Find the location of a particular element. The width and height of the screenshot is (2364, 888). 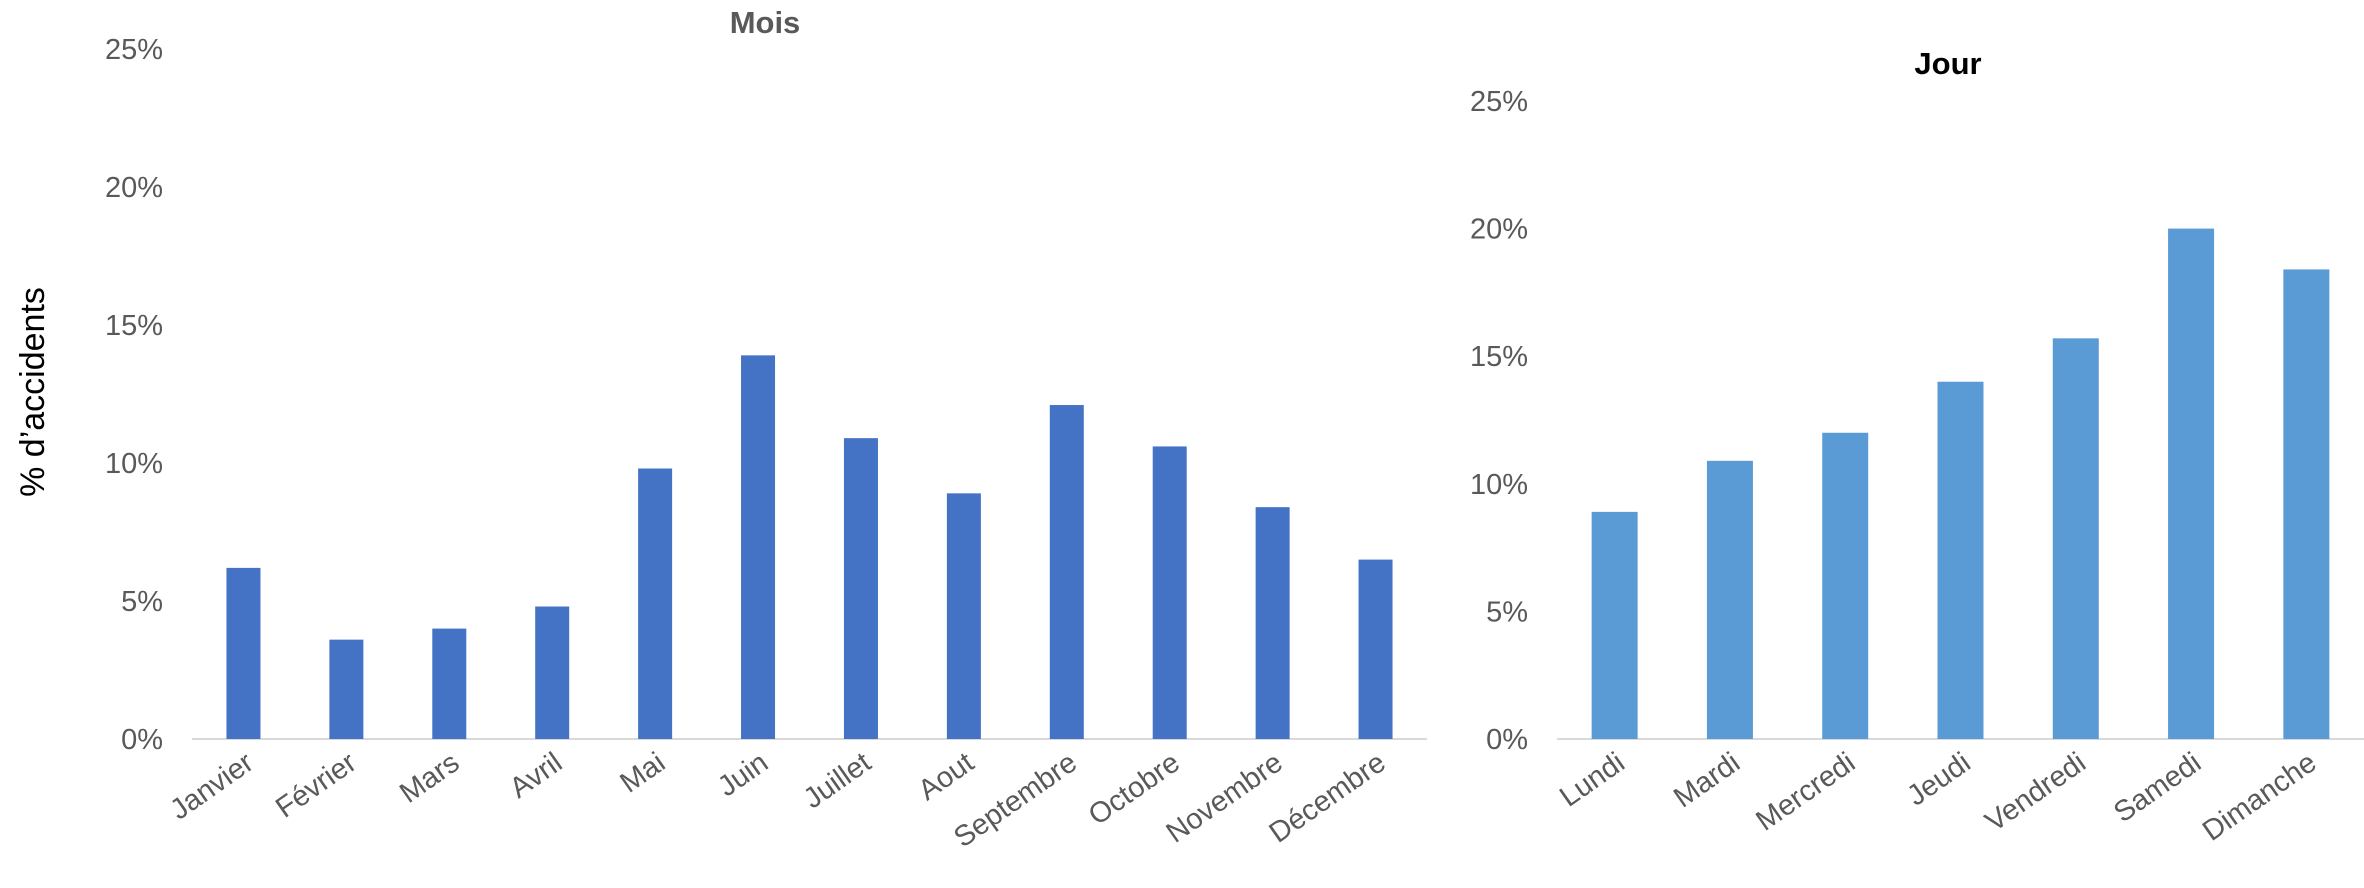

month-chart-title: Mois is located at coordinates (765, 22).